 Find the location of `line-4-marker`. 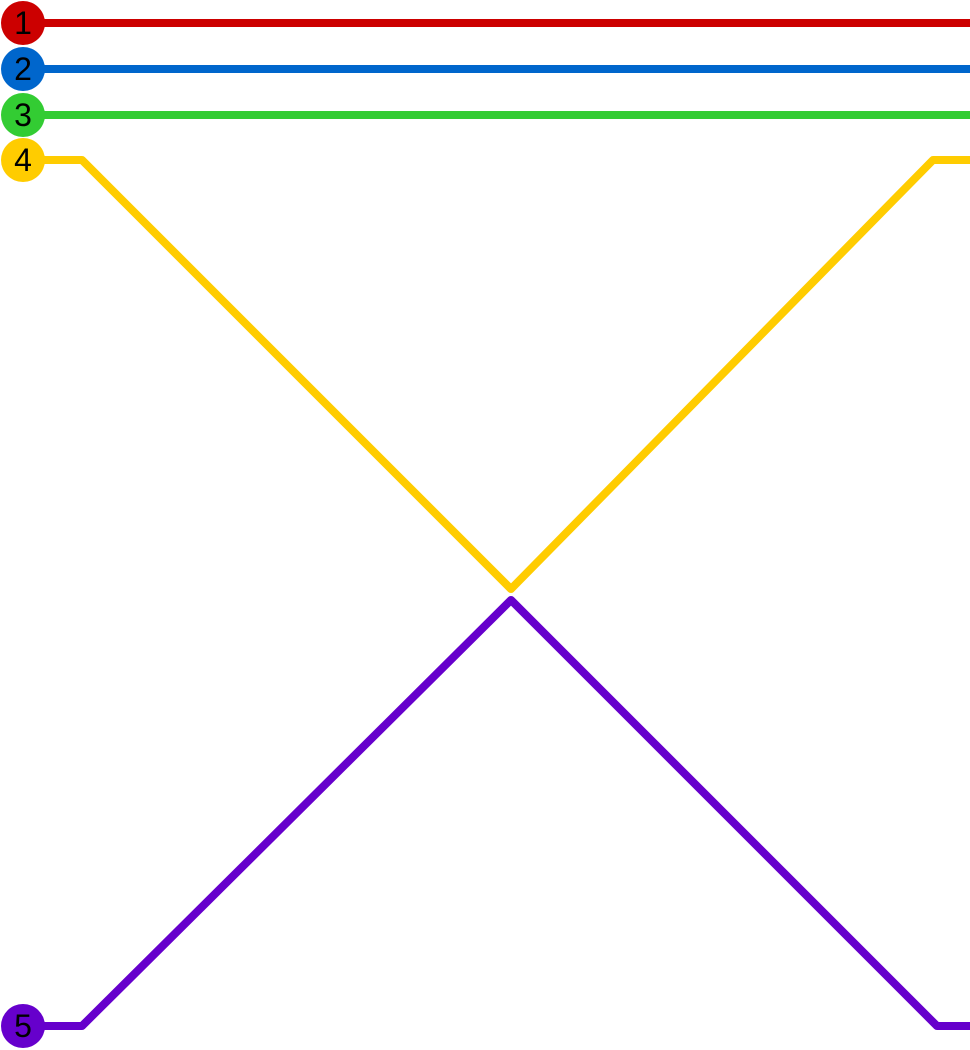

line-4-marker is located at coordinates (23, 160).